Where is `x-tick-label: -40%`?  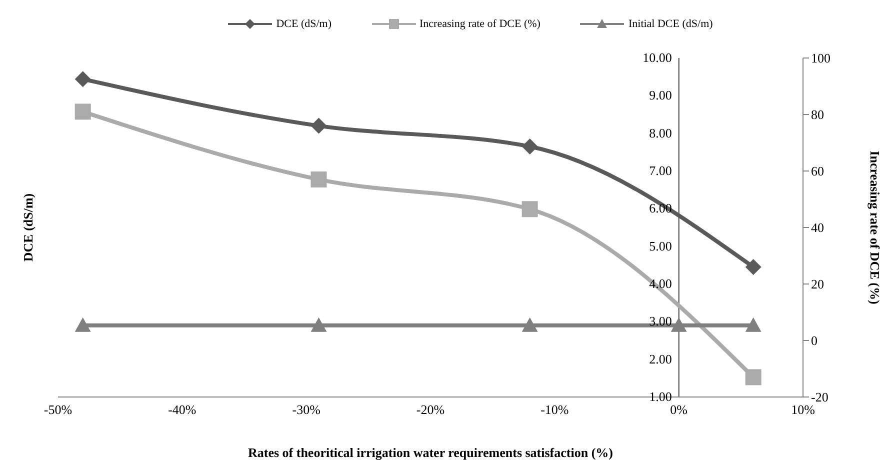 x-tick-label: -40% is located at coordinates (182, 410).